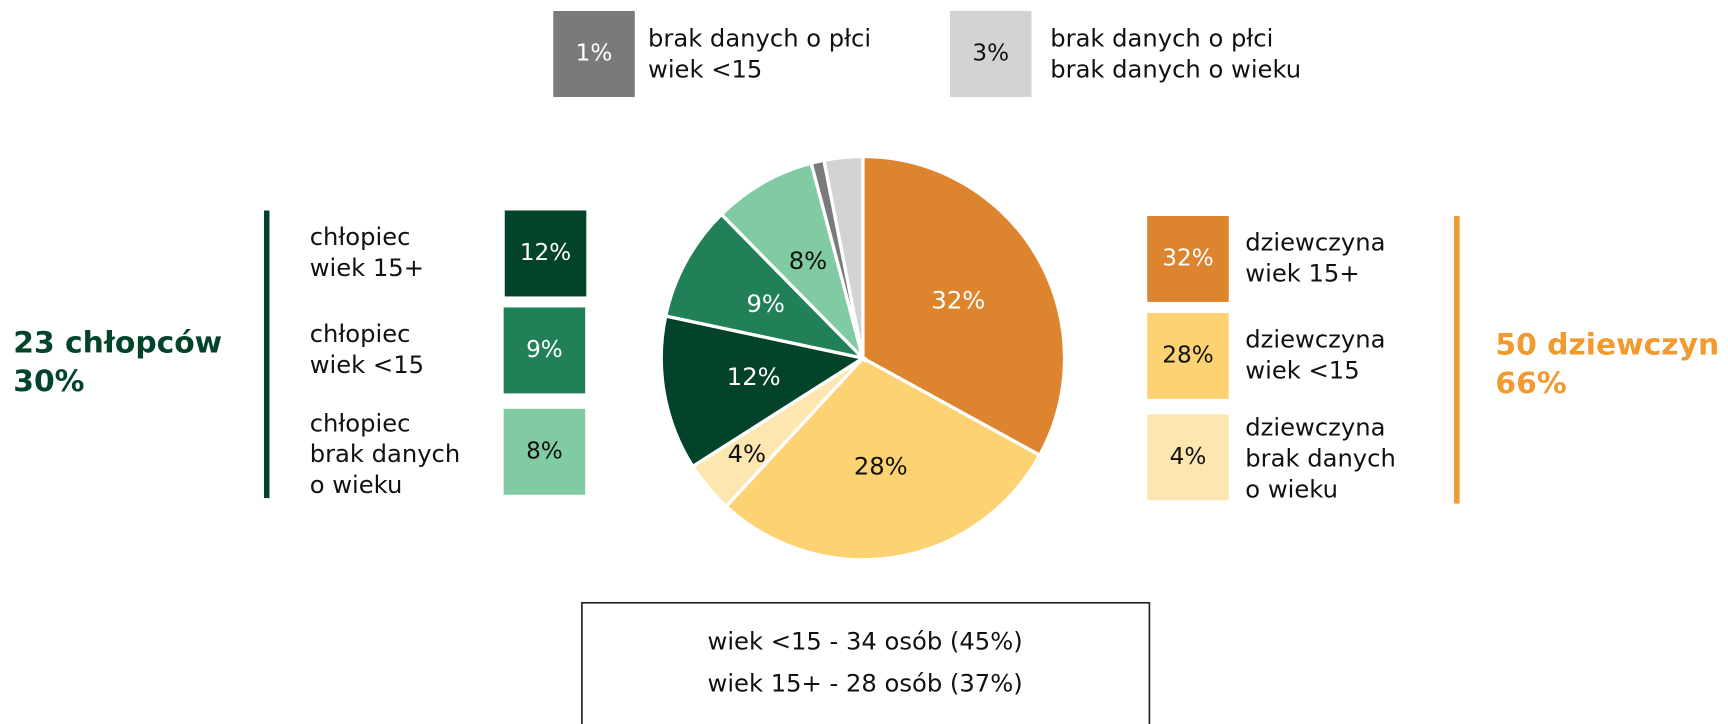 The image size is (1728, 724). I want to click on group-title: 50 dziewczyn, so click(1607, 345).